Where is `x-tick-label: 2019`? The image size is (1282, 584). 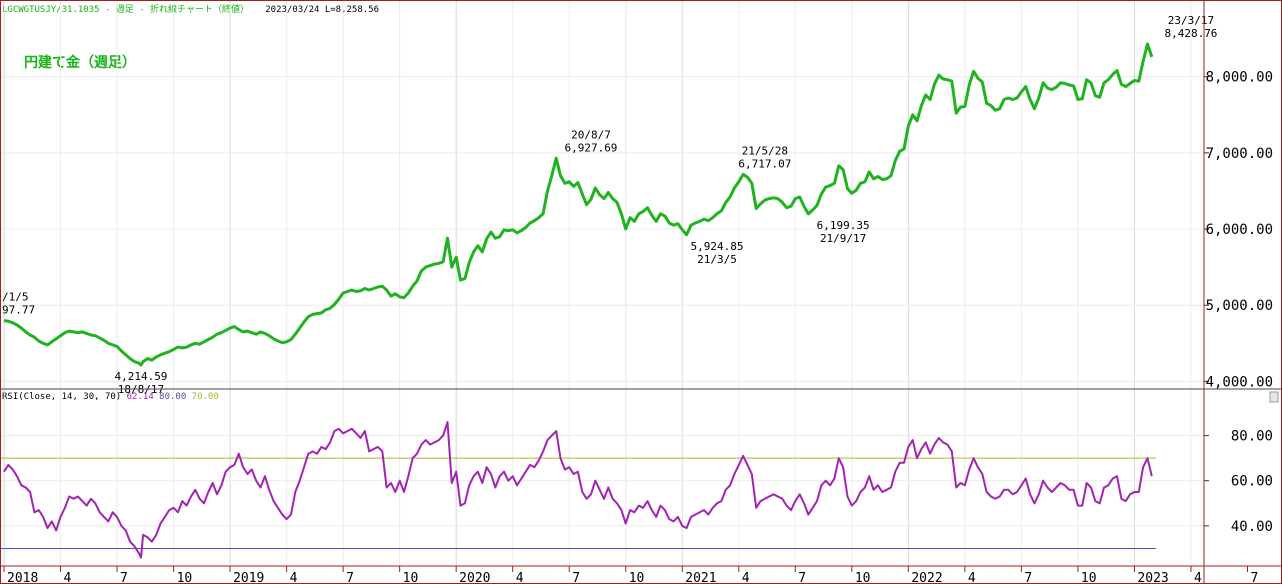 x-tick-label: 2019 is located at coordinates (248, 577).